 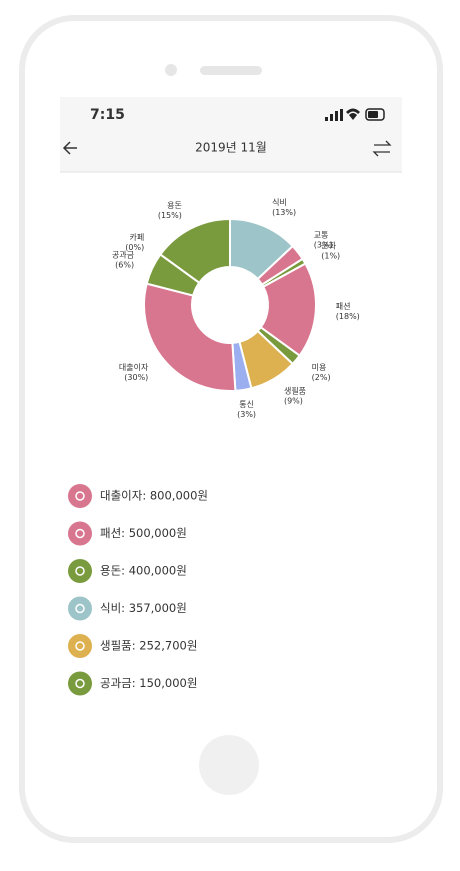 I want to click on slice-value-label: (6%), so click(x=124, y=264).